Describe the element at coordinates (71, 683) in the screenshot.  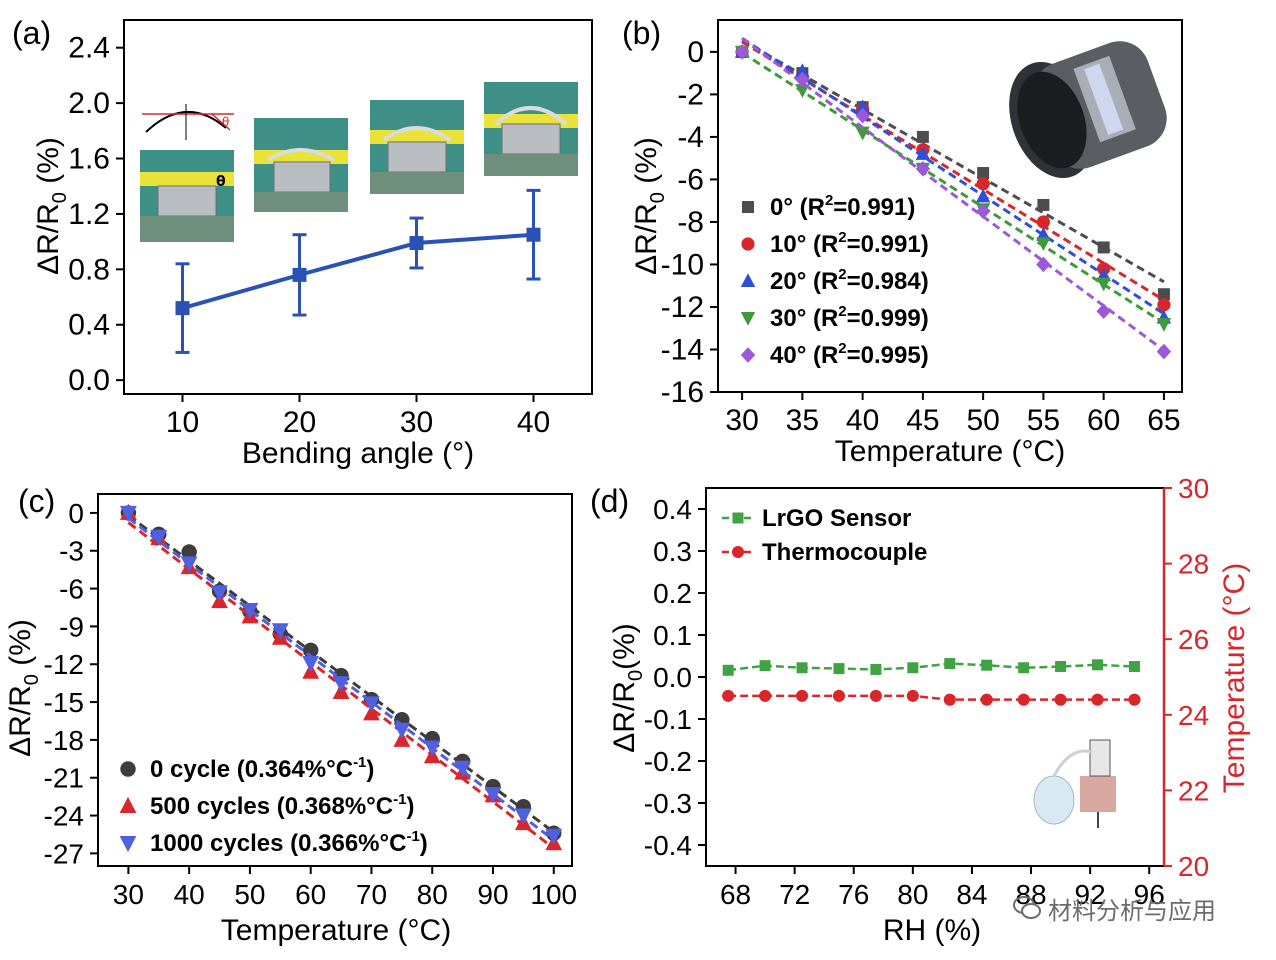
I see `panel-c-y-ticks: 0 -3 -6 -9 -12 -15 -18 -21 -24 -27` at that location.